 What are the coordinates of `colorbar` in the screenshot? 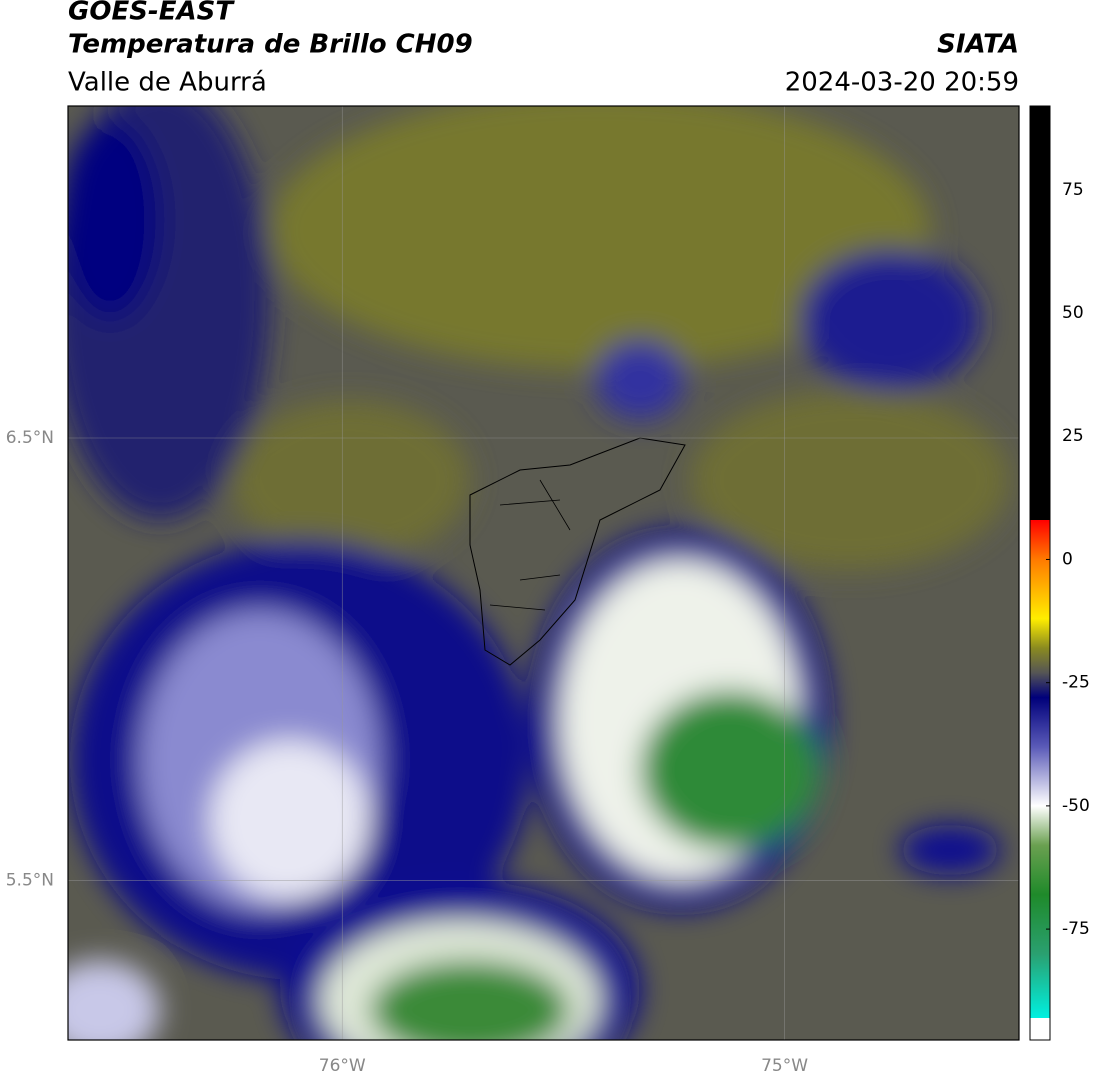 It's located at (1040, 573).